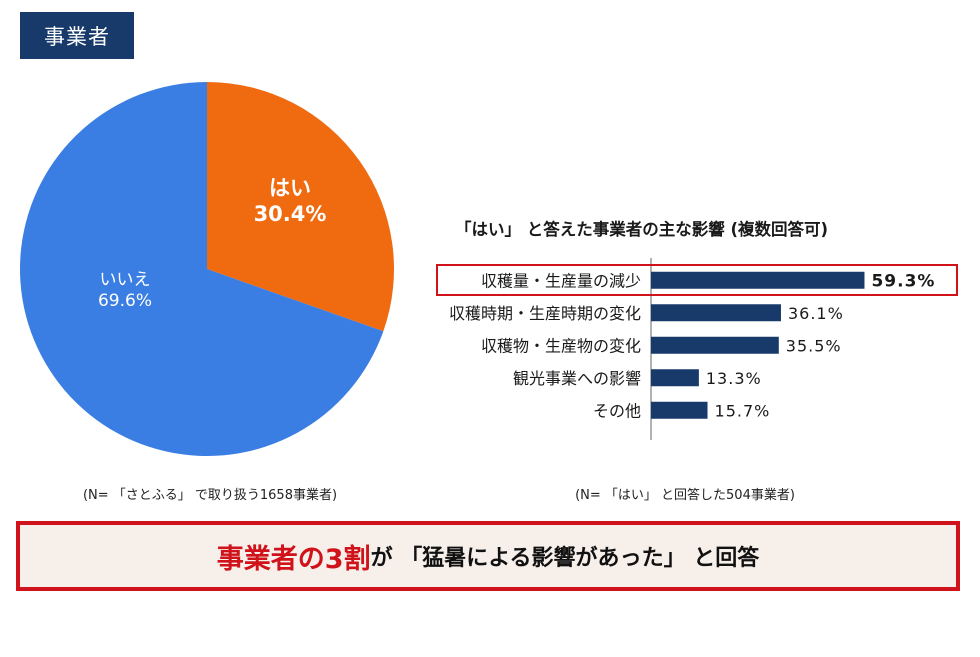  What do you see at coordinates (685, 495) in the screenshot?
I see `bar-note: (N= 「はい」 と回答した504事業者)` at bounding box center [685, 495].